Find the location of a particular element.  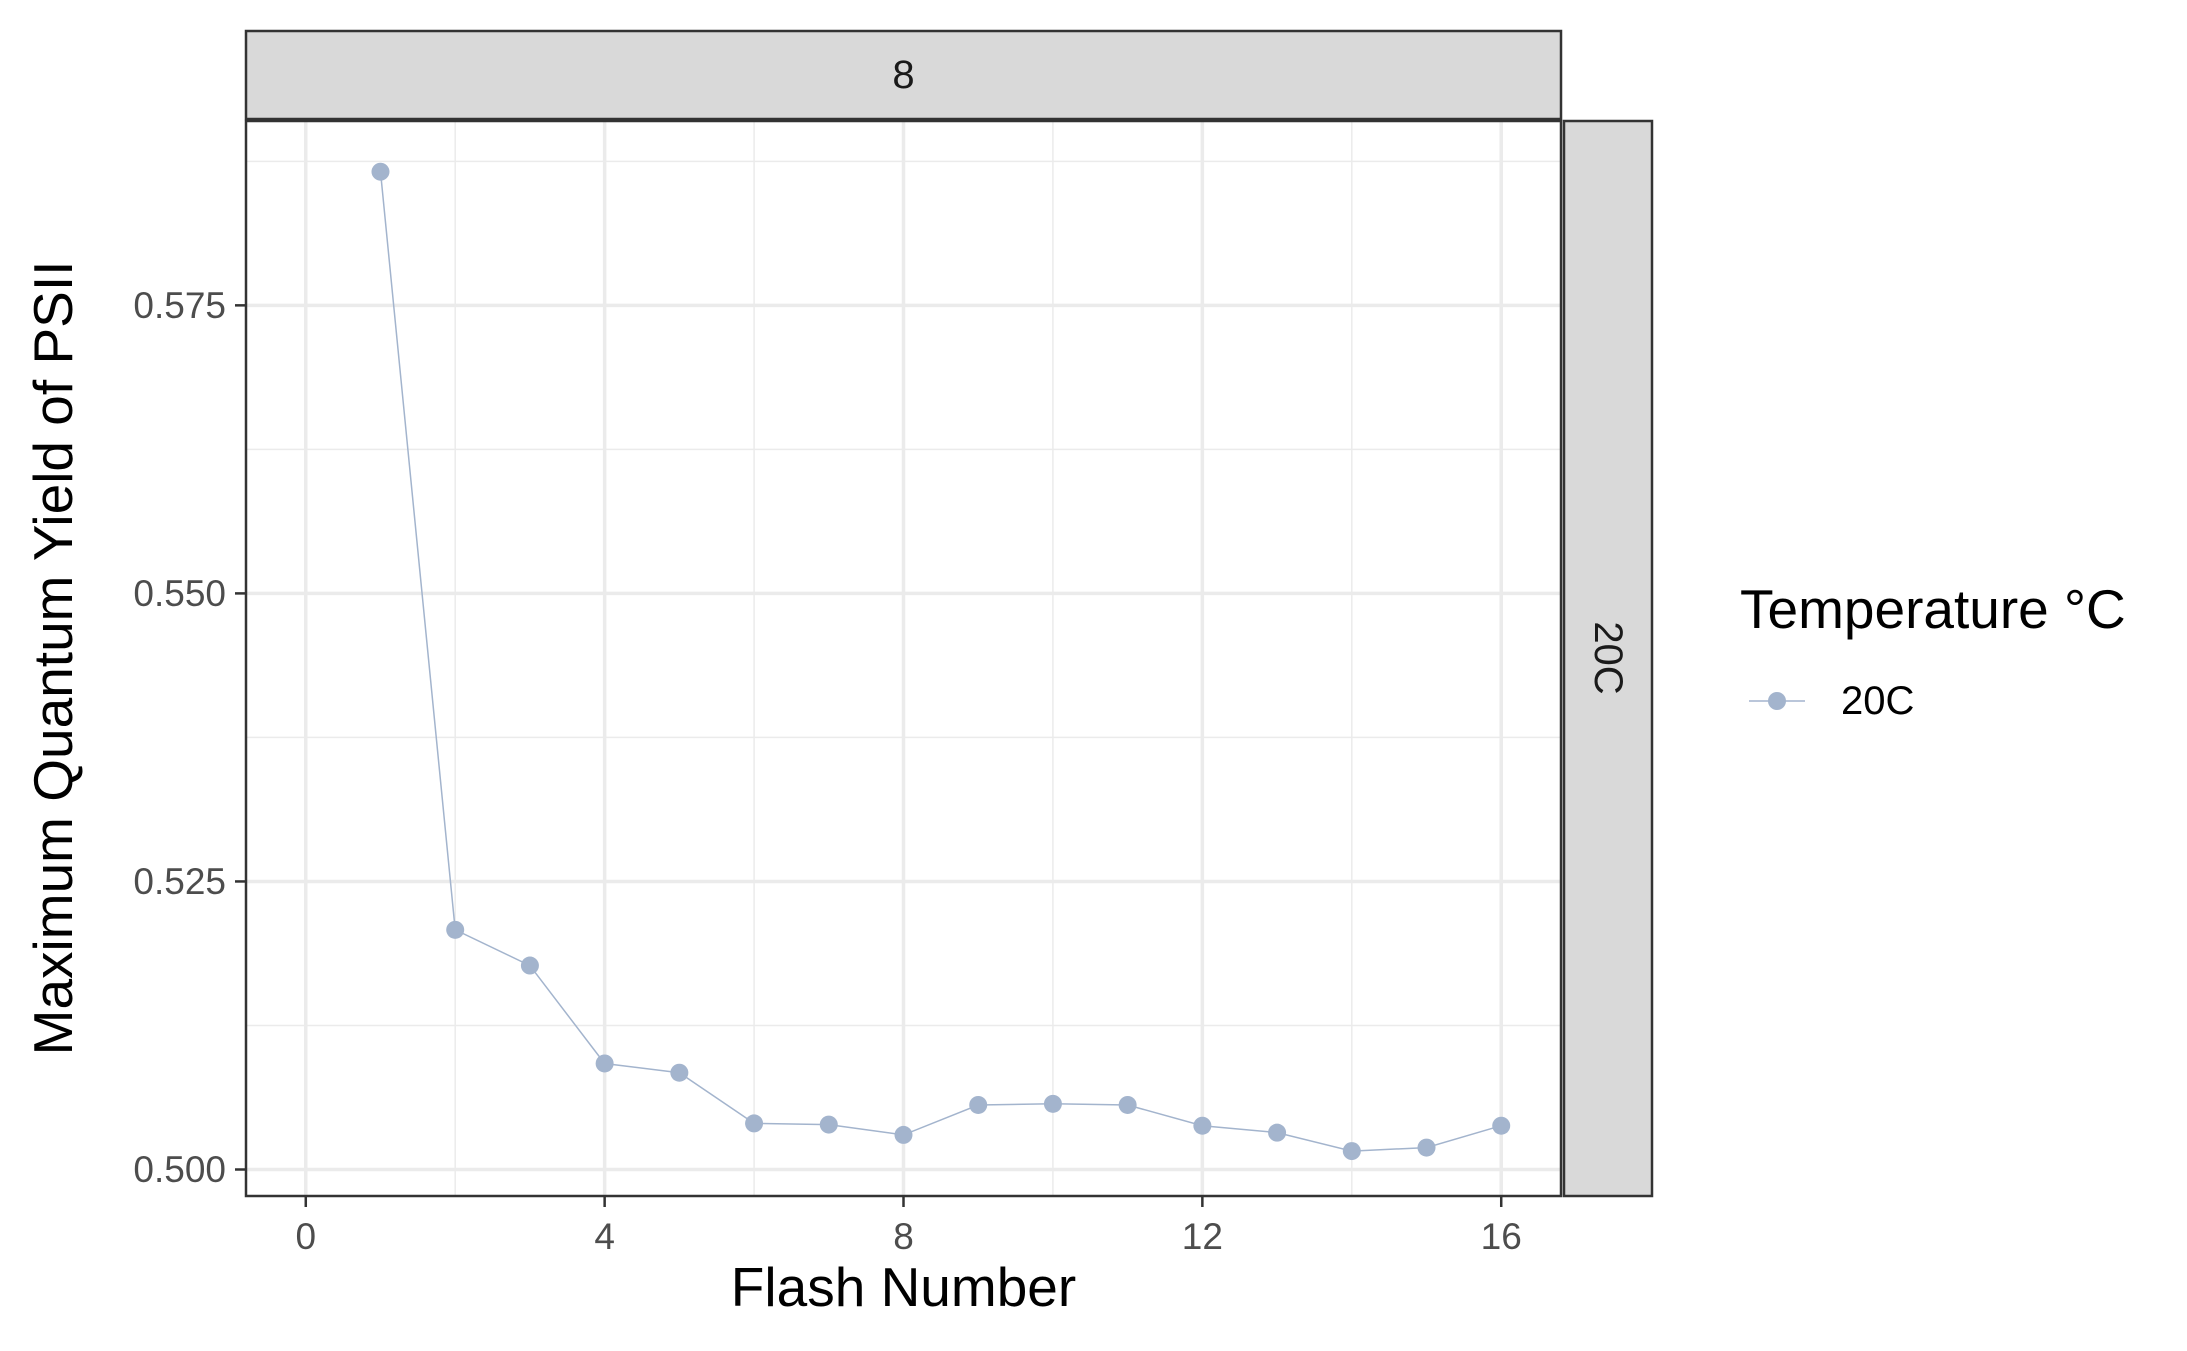

x-tick-label: 8 is located at coordinates (903, 1236).